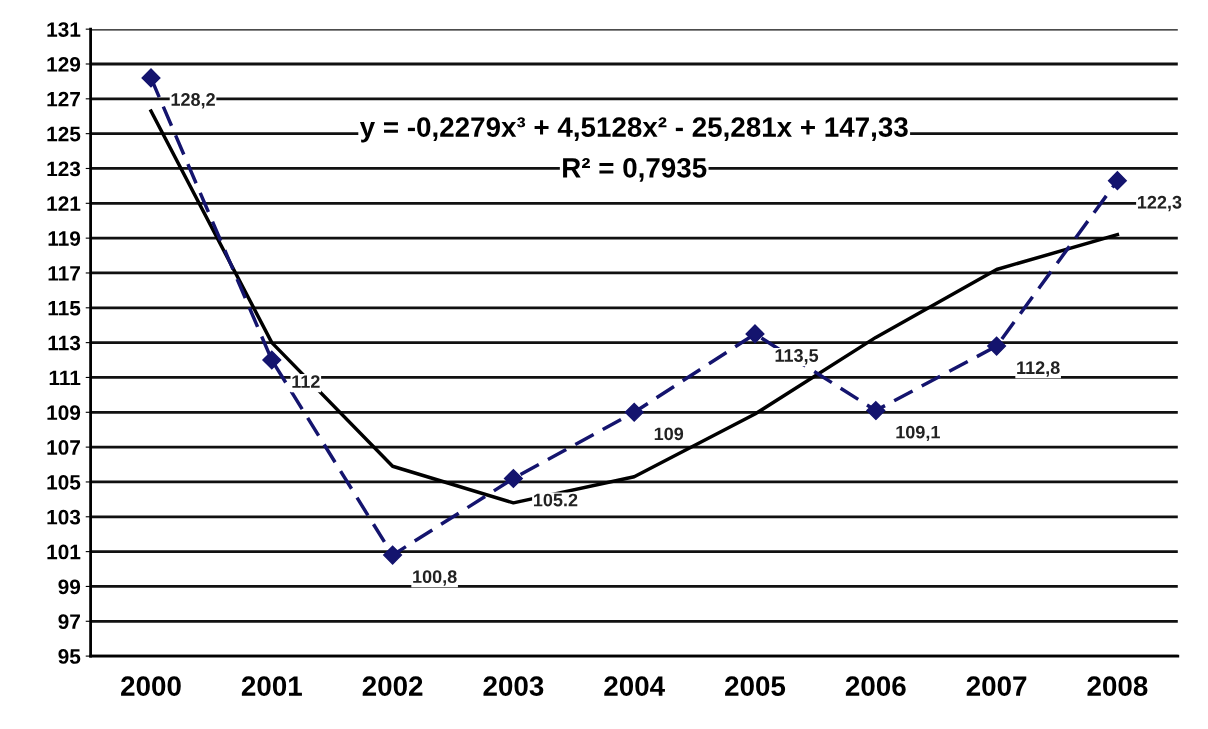 This screenshot has height=729, width=1208. Describe the element at coordinates (996, 686) in the screenshot. I see `x-tick-label: 2007` at that location.